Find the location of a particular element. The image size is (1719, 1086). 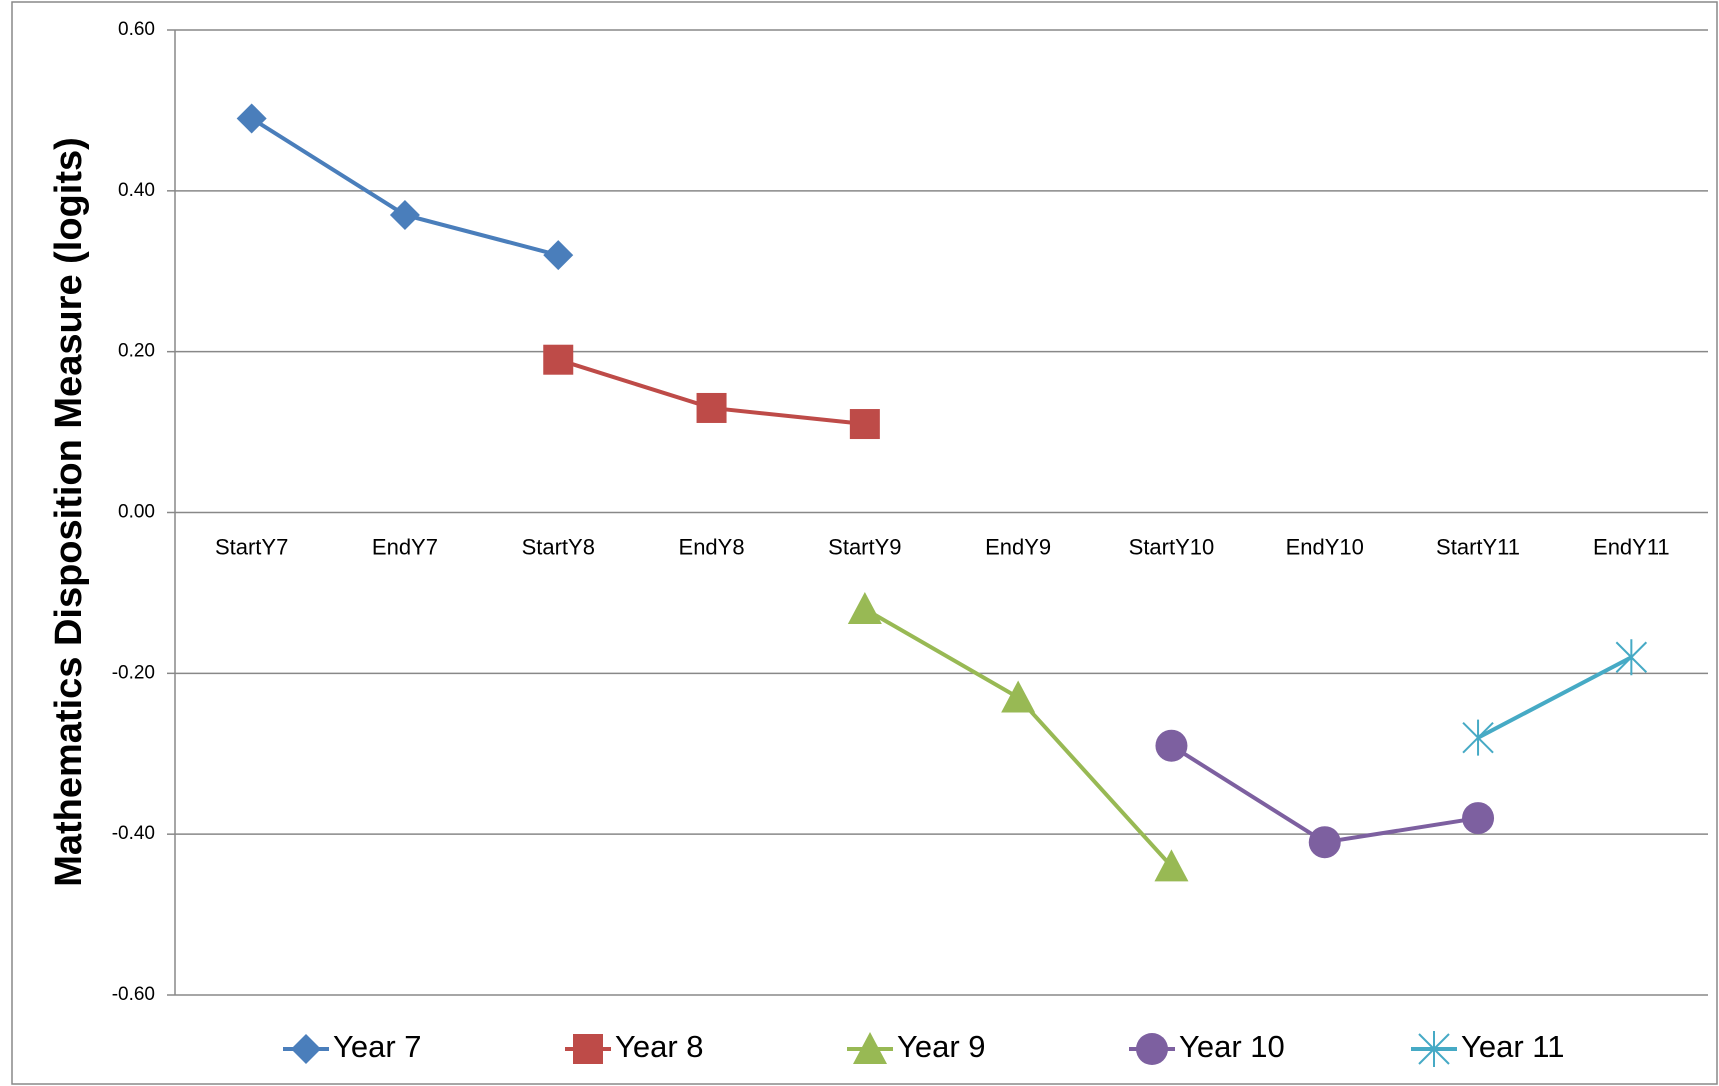

x-tick-label: EndY8 is located at coordinates (712, 546).